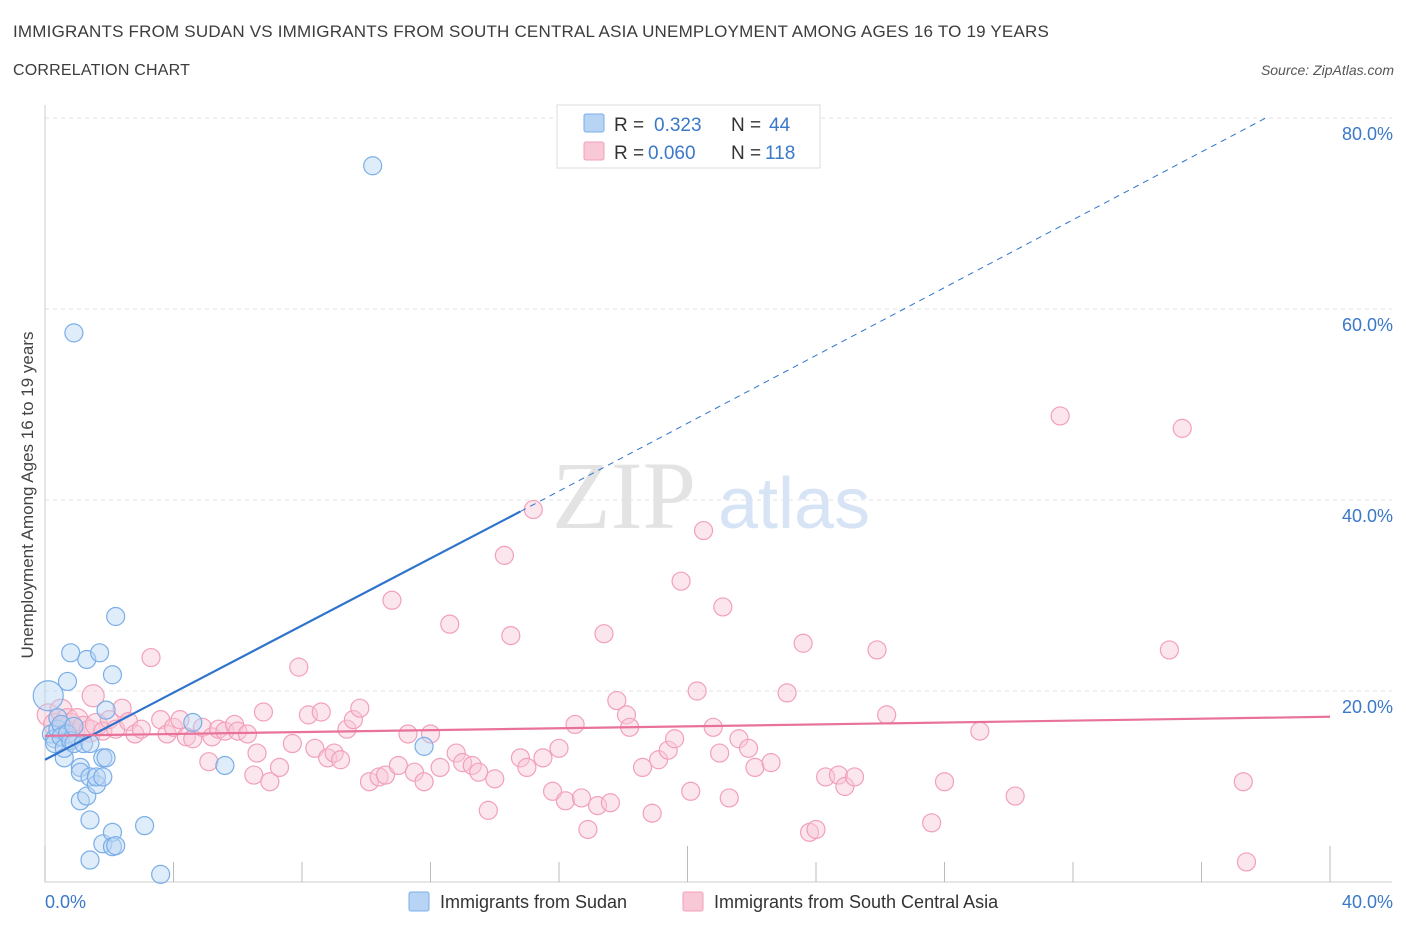 Image resolution: width=1406 pixels, height=930 pixels. I want to click on legend-r-value-sca: 0.060, so click(672, 153).